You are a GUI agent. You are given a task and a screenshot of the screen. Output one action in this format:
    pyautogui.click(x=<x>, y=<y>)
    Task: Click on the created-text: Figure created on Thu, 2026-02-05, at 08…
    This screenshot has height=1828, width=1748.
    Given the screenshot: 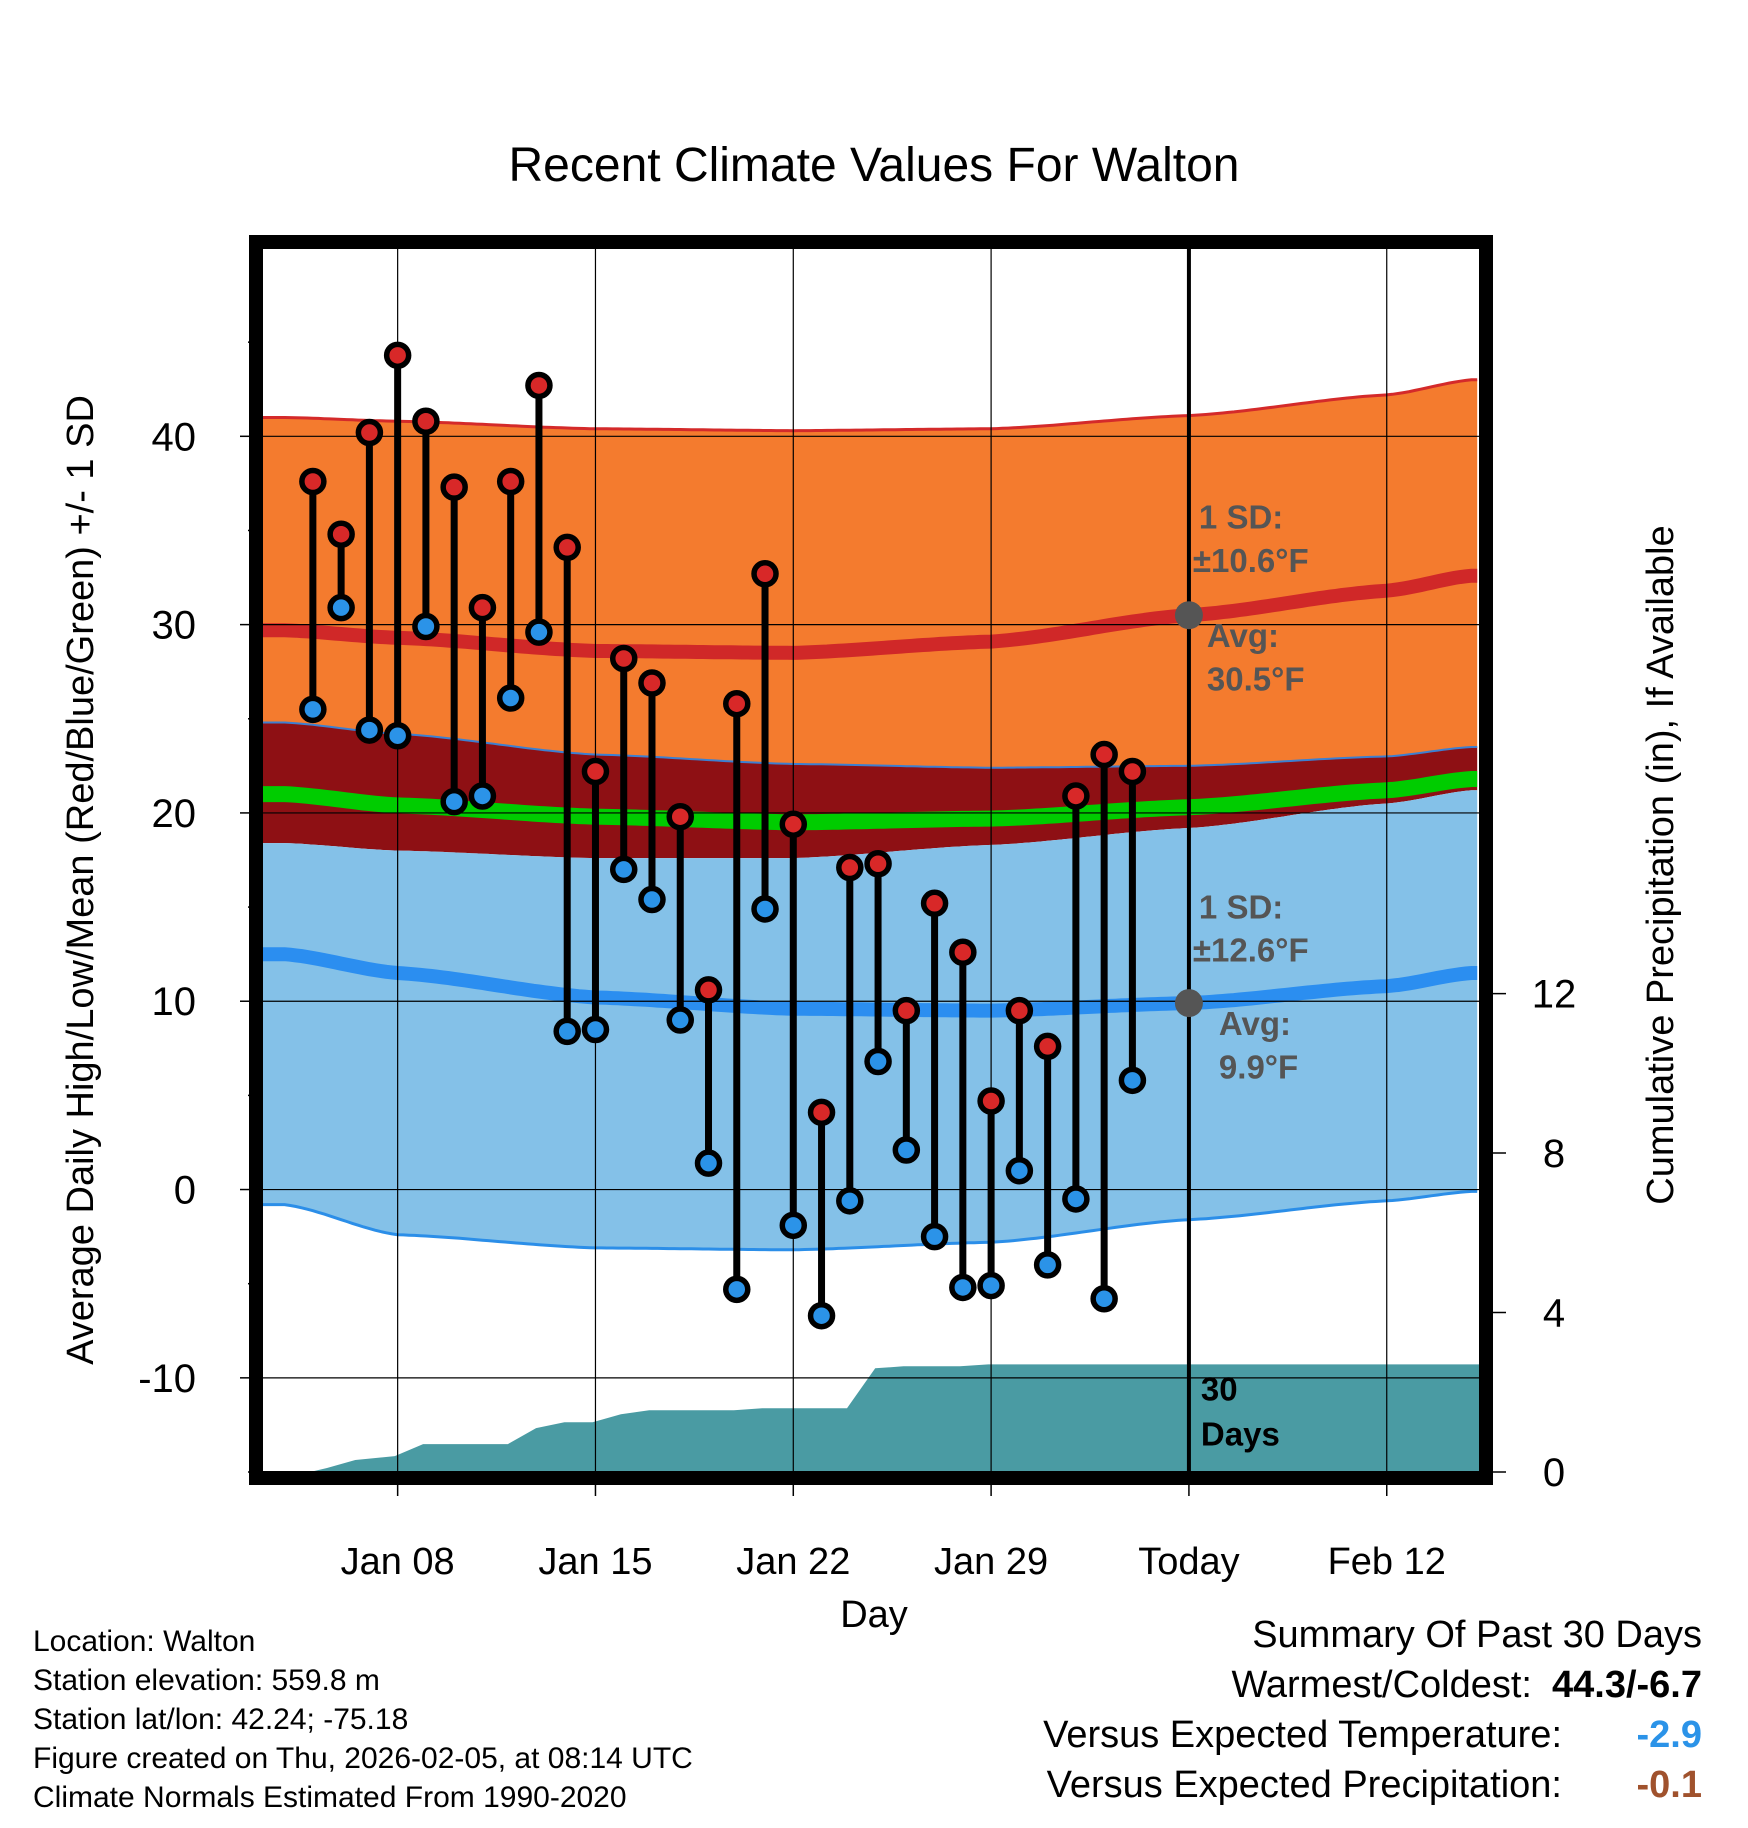 What is the action you would take?
    pyautogui.click(x=363, y=1758)
    